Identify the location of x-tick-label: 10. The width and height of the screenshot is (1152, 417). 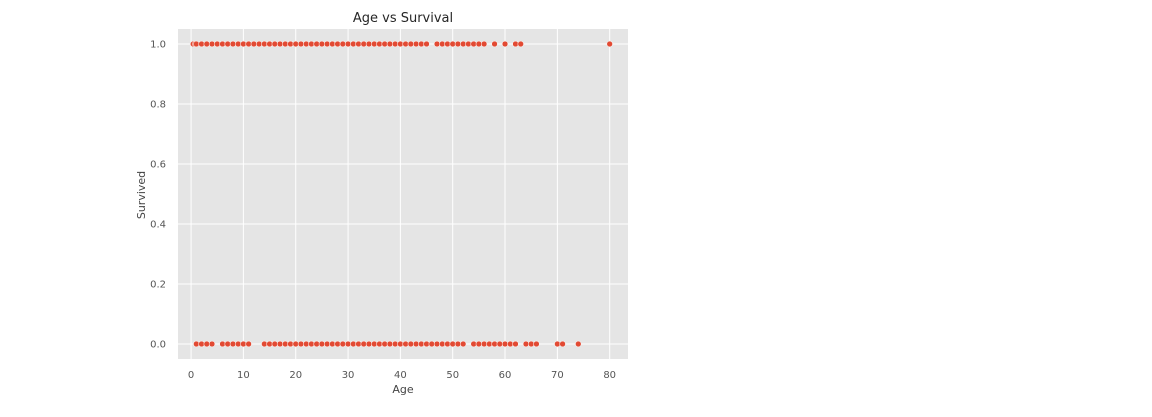
(243, 375).